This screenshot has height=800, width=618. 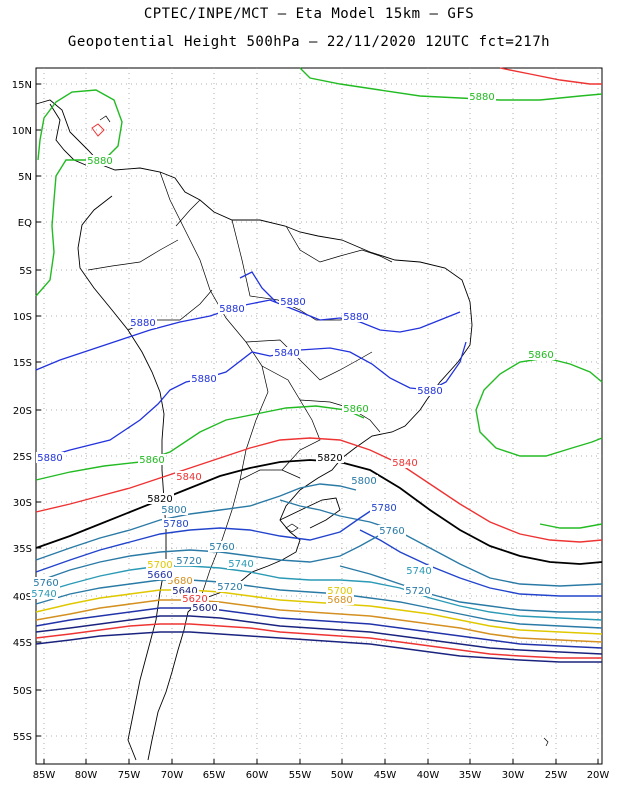 I want to click on latitude-label: 15N, so click(x=22, y=85).